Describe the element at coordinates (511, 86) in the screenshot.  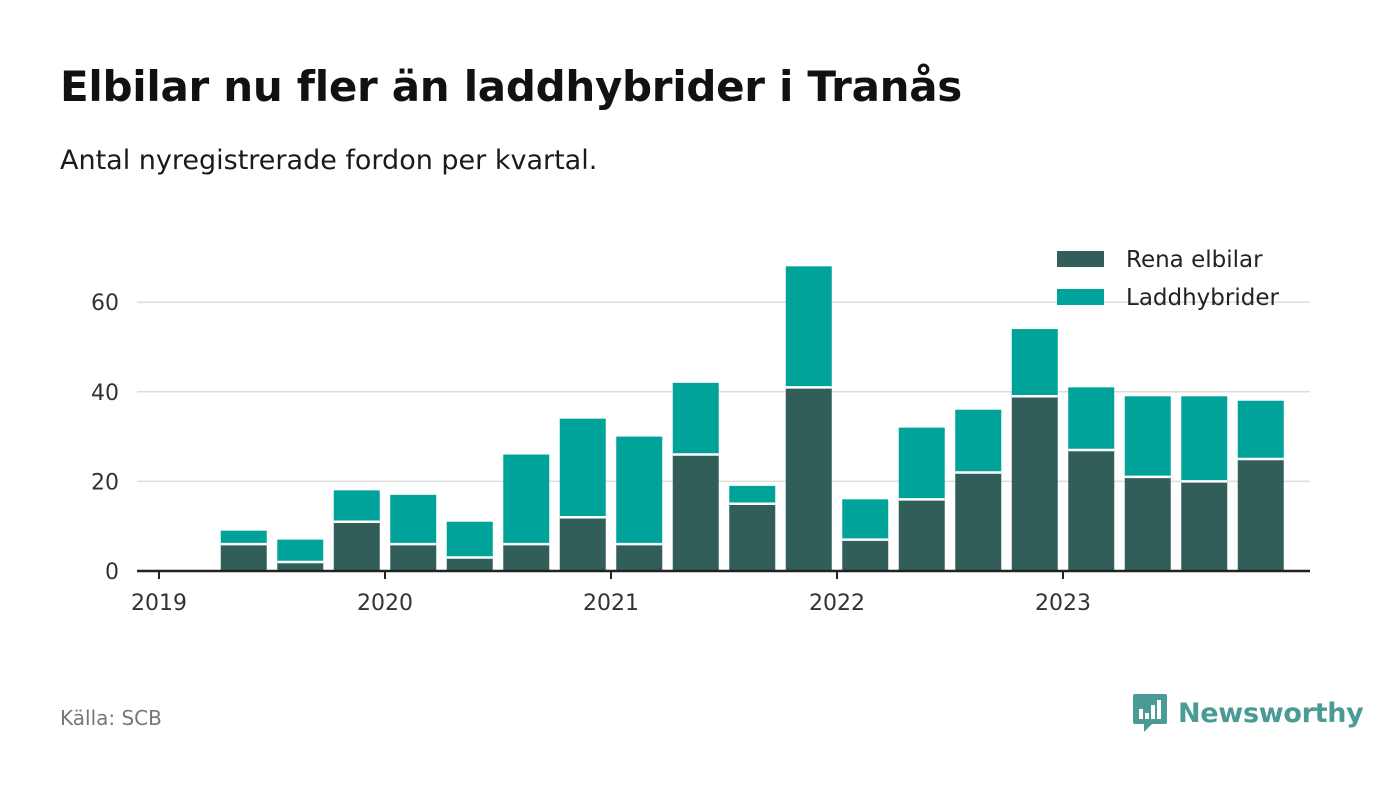
I see `chart-title: Elbilar nu fler än laddhybrider i Tranås` at that location.